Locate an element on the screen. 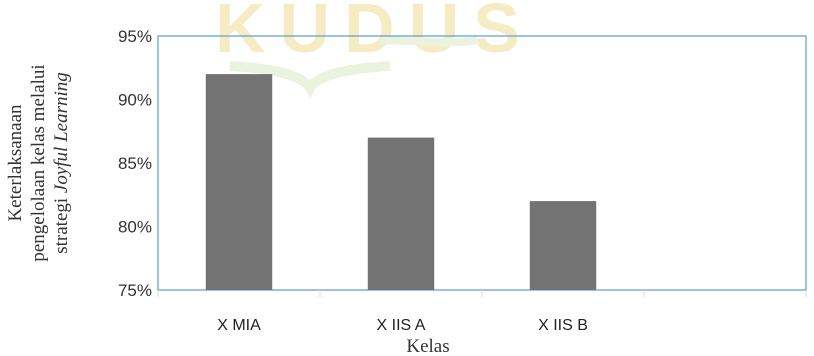  y-axis-ticks: 95% 90% 85% 80% 75% is located at coordinates (135, 163).